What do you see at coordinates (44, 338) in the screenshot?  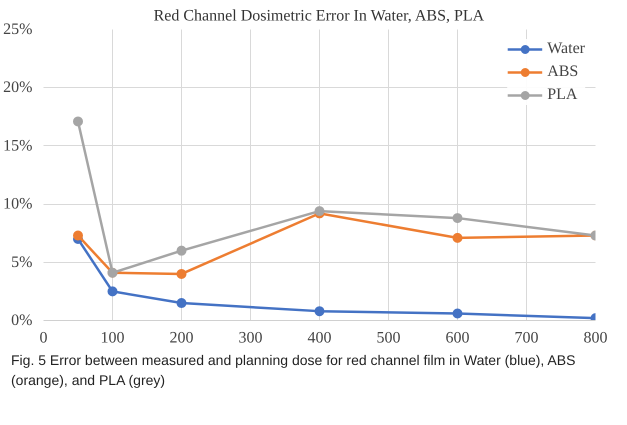 I see `x-tick-label: 0` at bounding box center [44, 338].